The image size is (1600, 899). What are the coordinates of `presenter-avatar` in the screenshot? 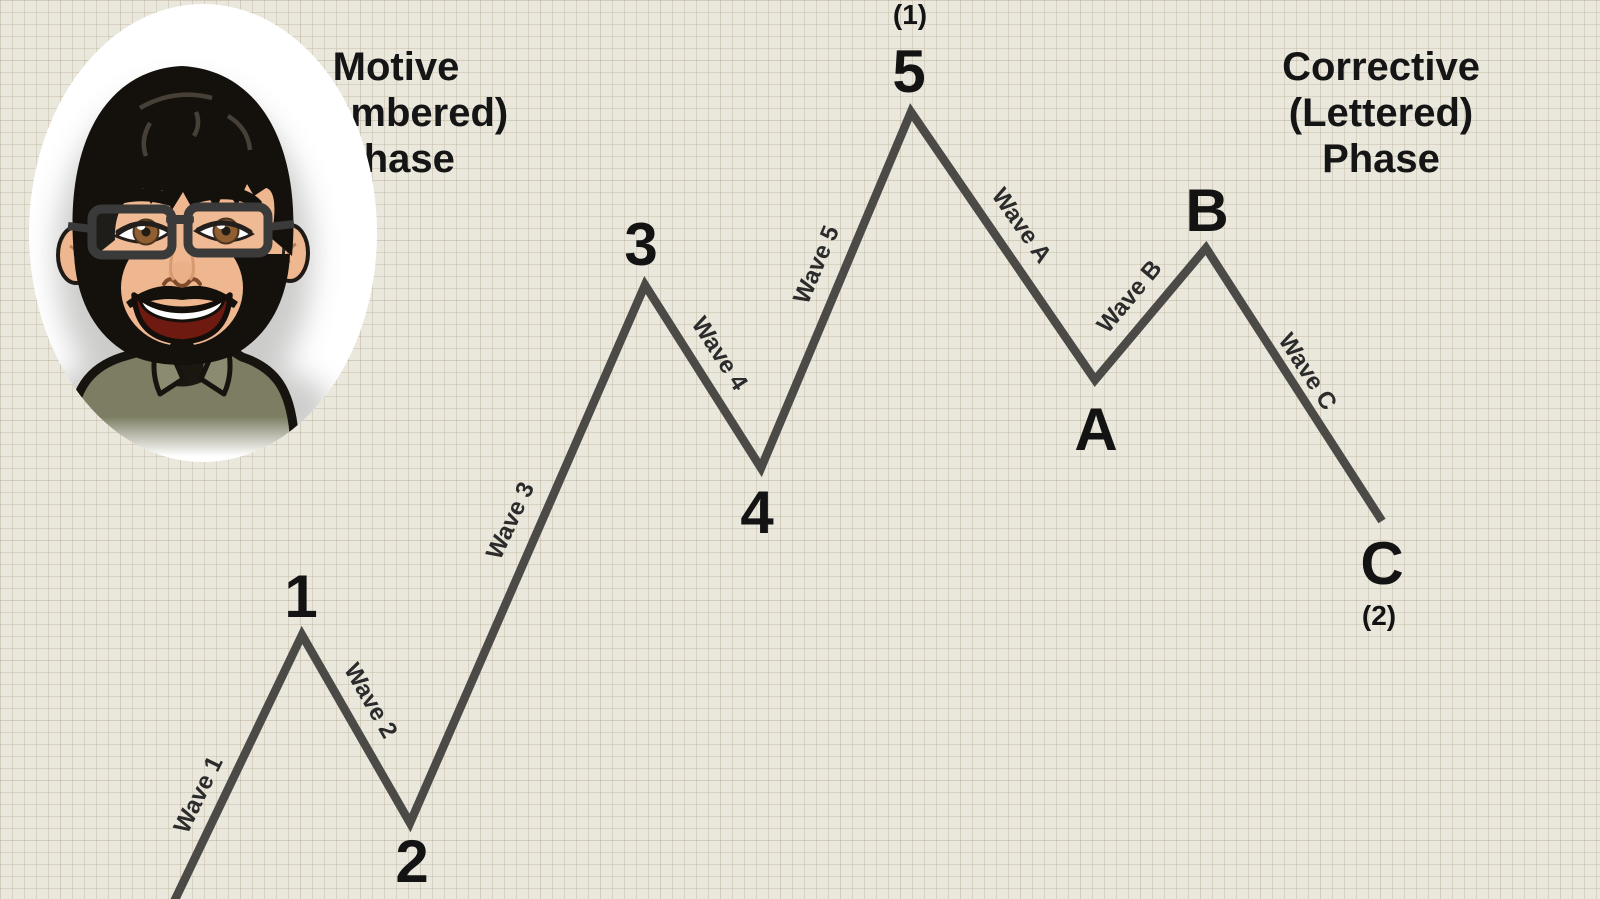 It's located at (203, 233).